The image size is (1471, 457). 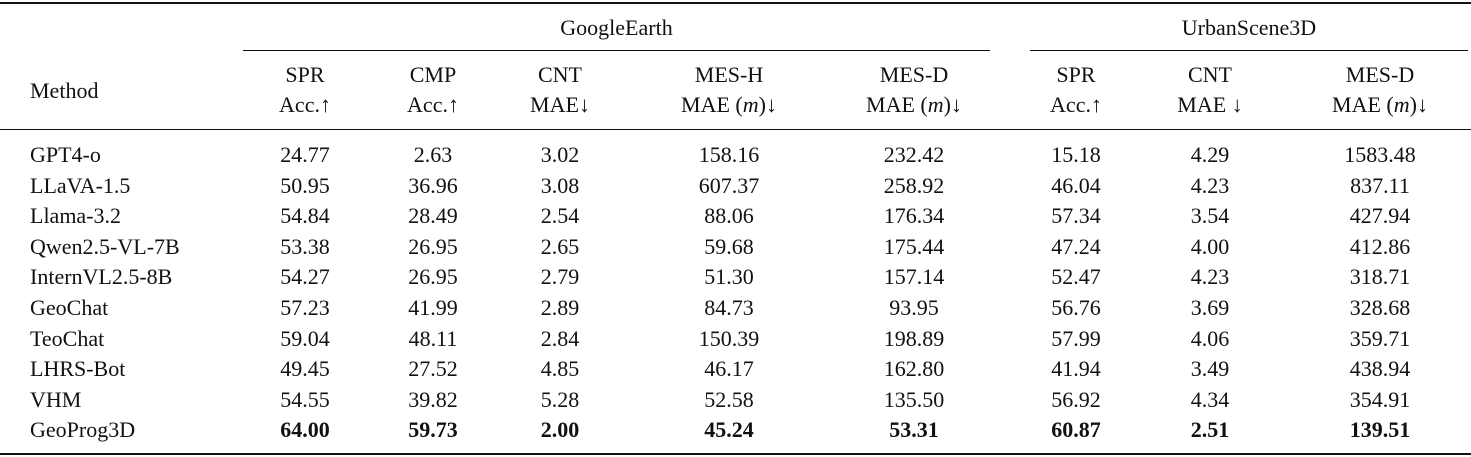 I want to click on cell-value: 175.44, so click(x=914, y=246).